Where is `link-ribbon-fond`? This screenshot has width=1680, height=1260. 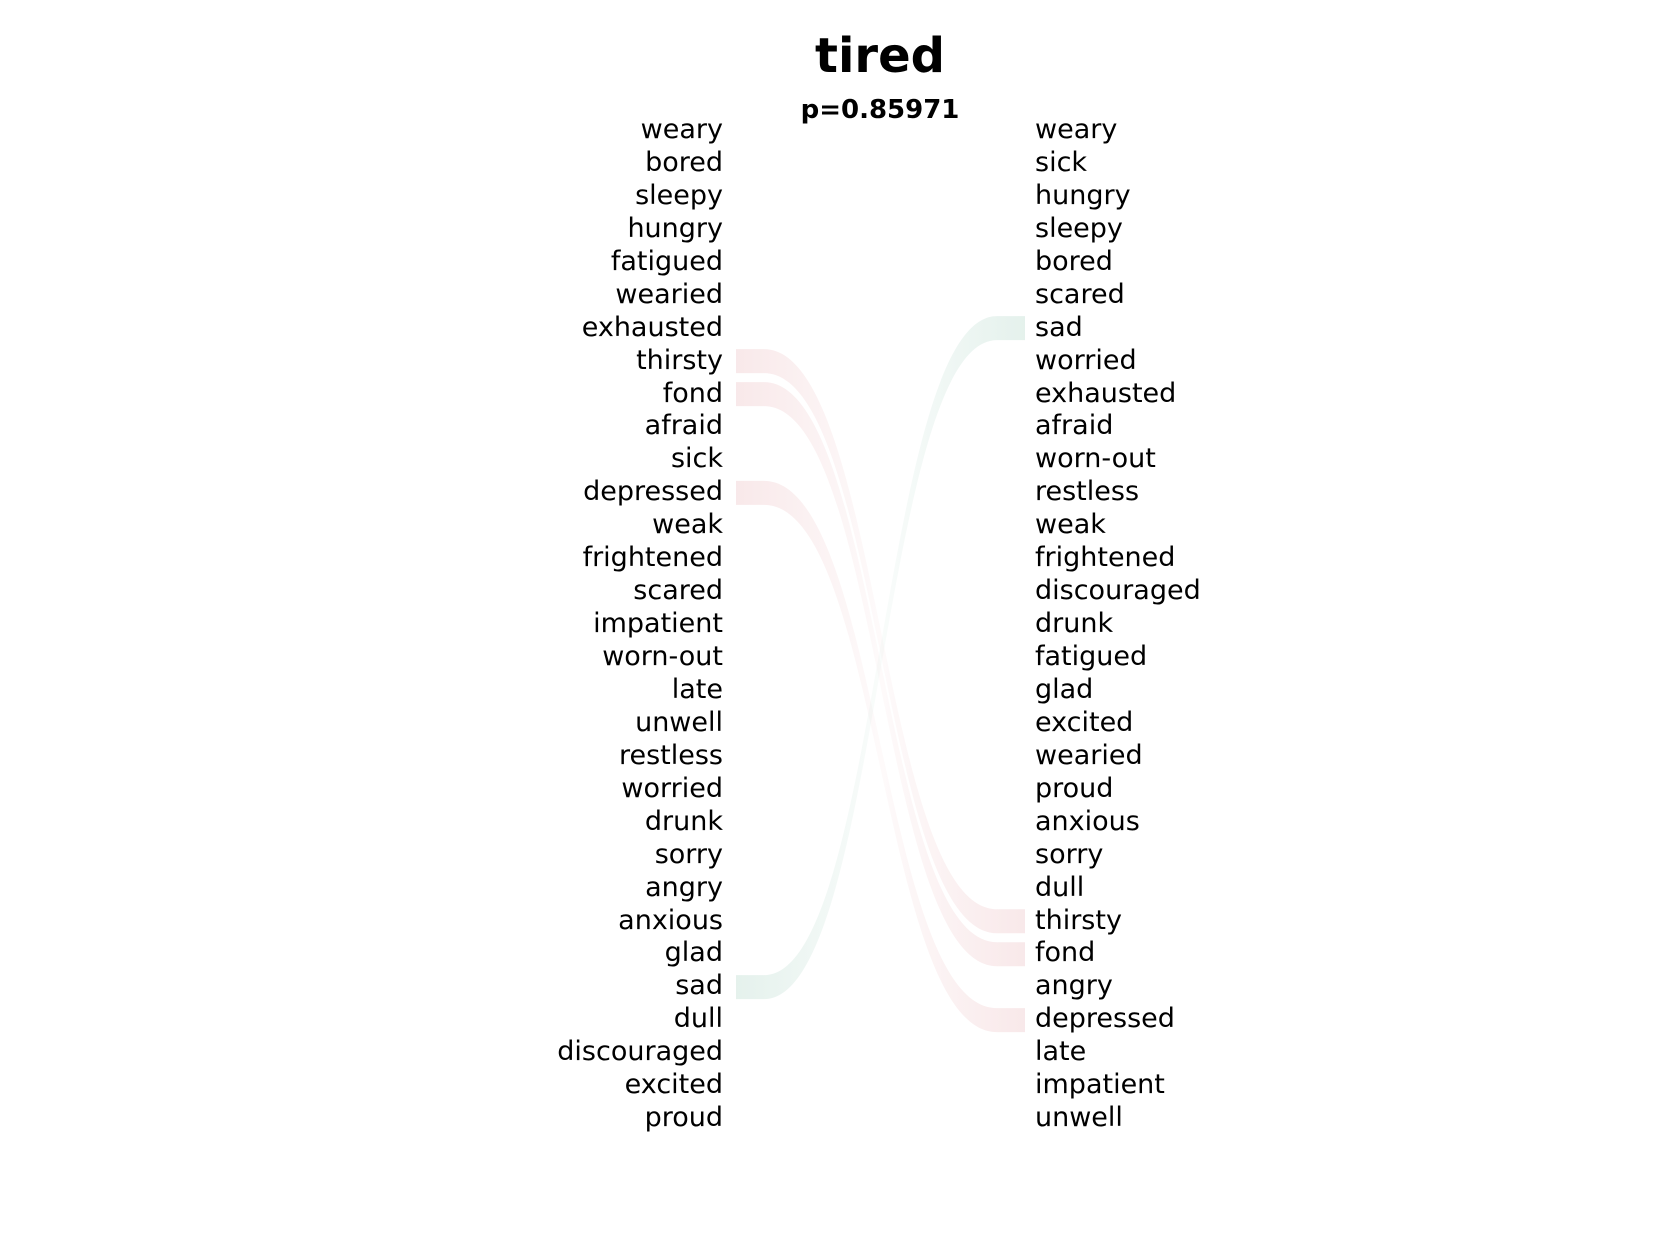
link-ribbon-fond is located at coordinates (880, 674).